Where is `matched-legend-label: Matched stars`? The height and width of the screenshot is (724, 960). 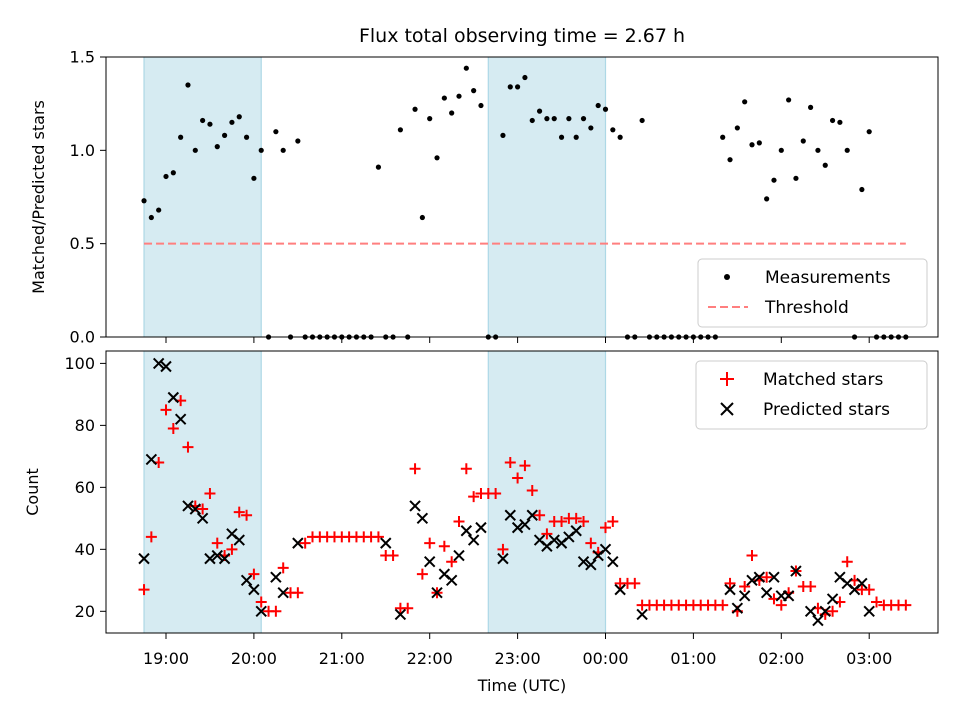 matched-legend-label: Matched stars is located at coordinates (823, 380).